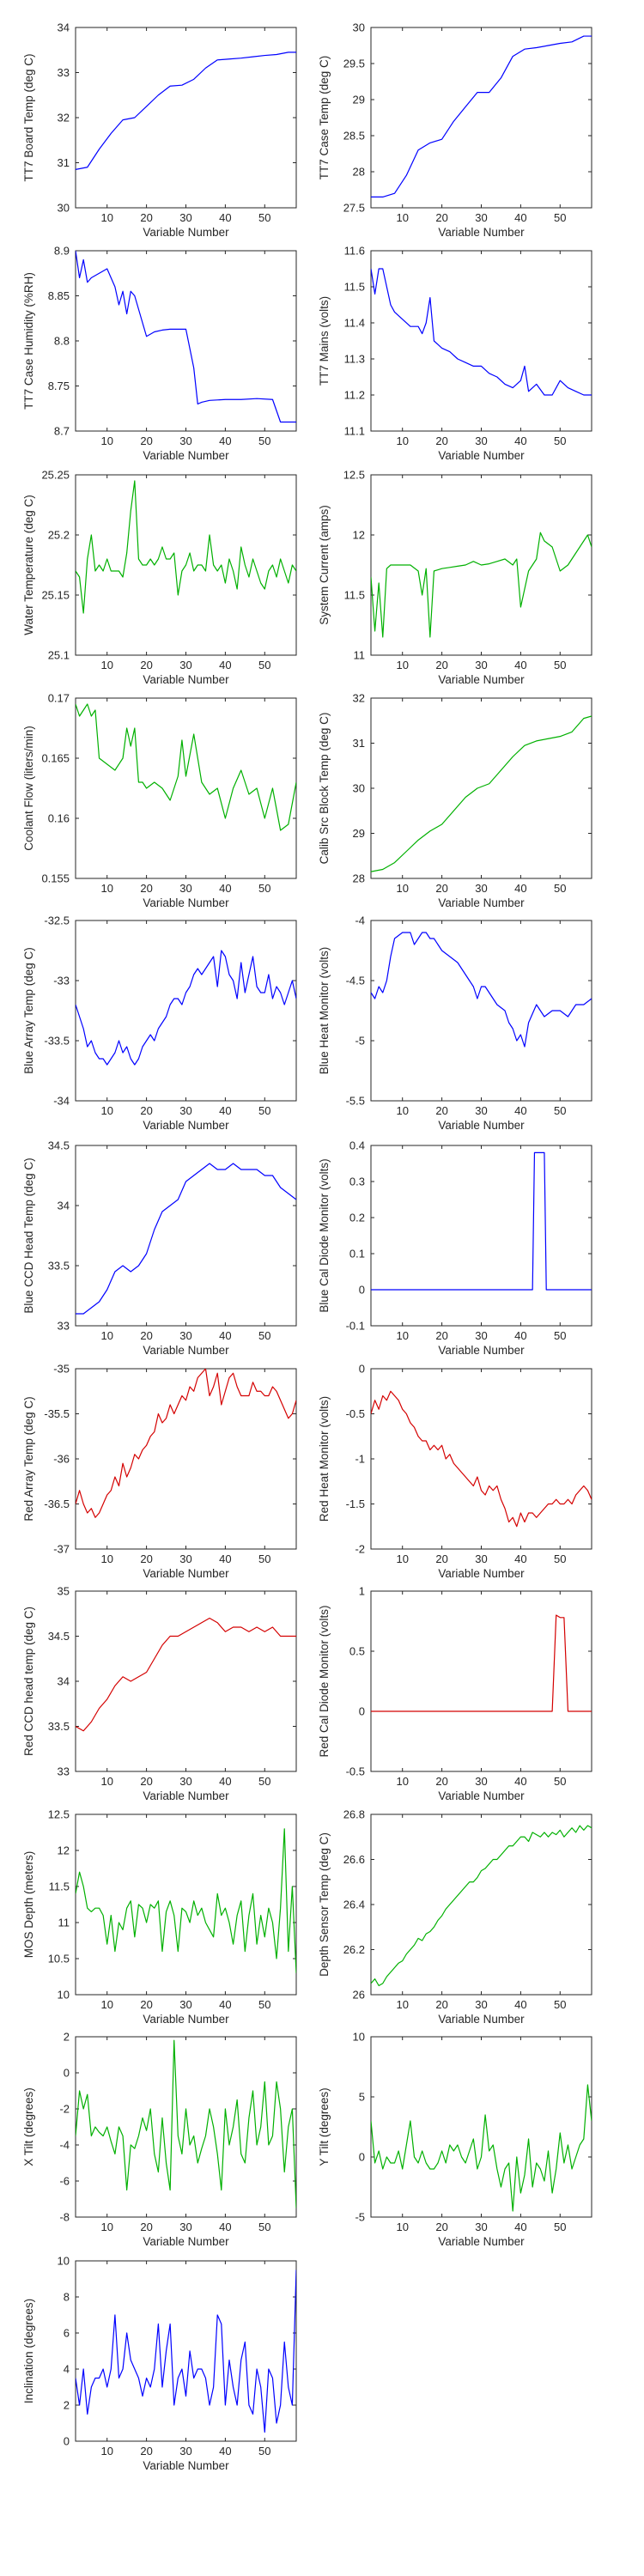  What do you see at coordinates (359, 1996) in the screenshot?
I see `y-tick-label: 26` at bounding box center [359, 1996].